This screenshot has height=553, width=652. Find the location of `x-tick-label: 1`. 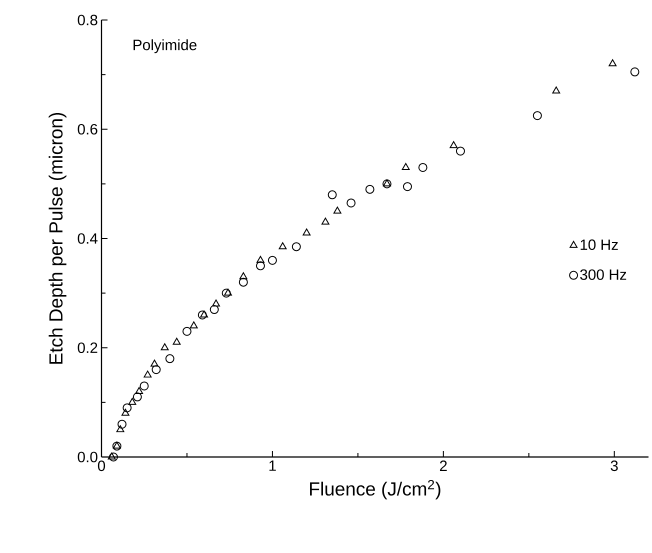

x-tick-label: 1 is located at coordinates (272, 465).